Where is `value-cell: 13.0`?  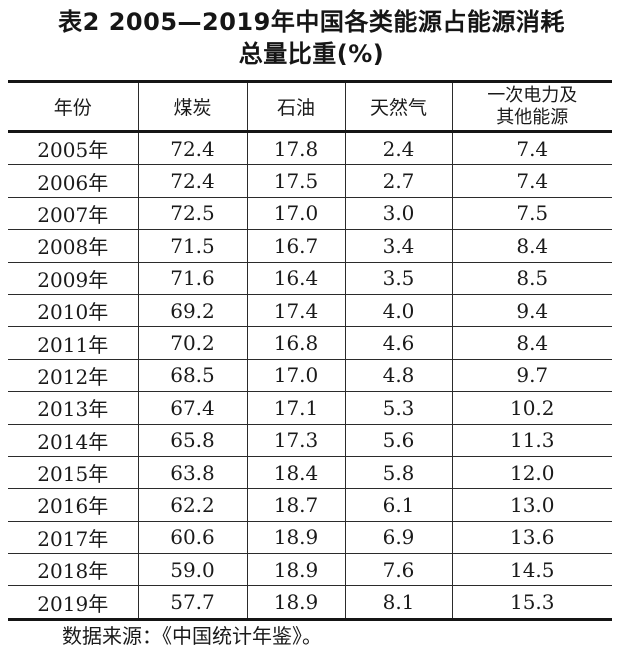 value-cell: 13.0 is located at coordinates (531, 505).